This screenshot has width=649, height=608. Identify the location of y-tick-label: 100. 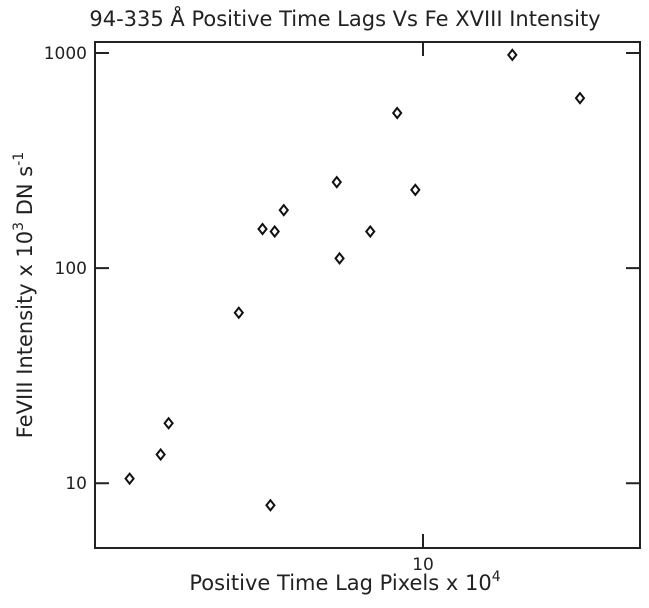
(71, 269).